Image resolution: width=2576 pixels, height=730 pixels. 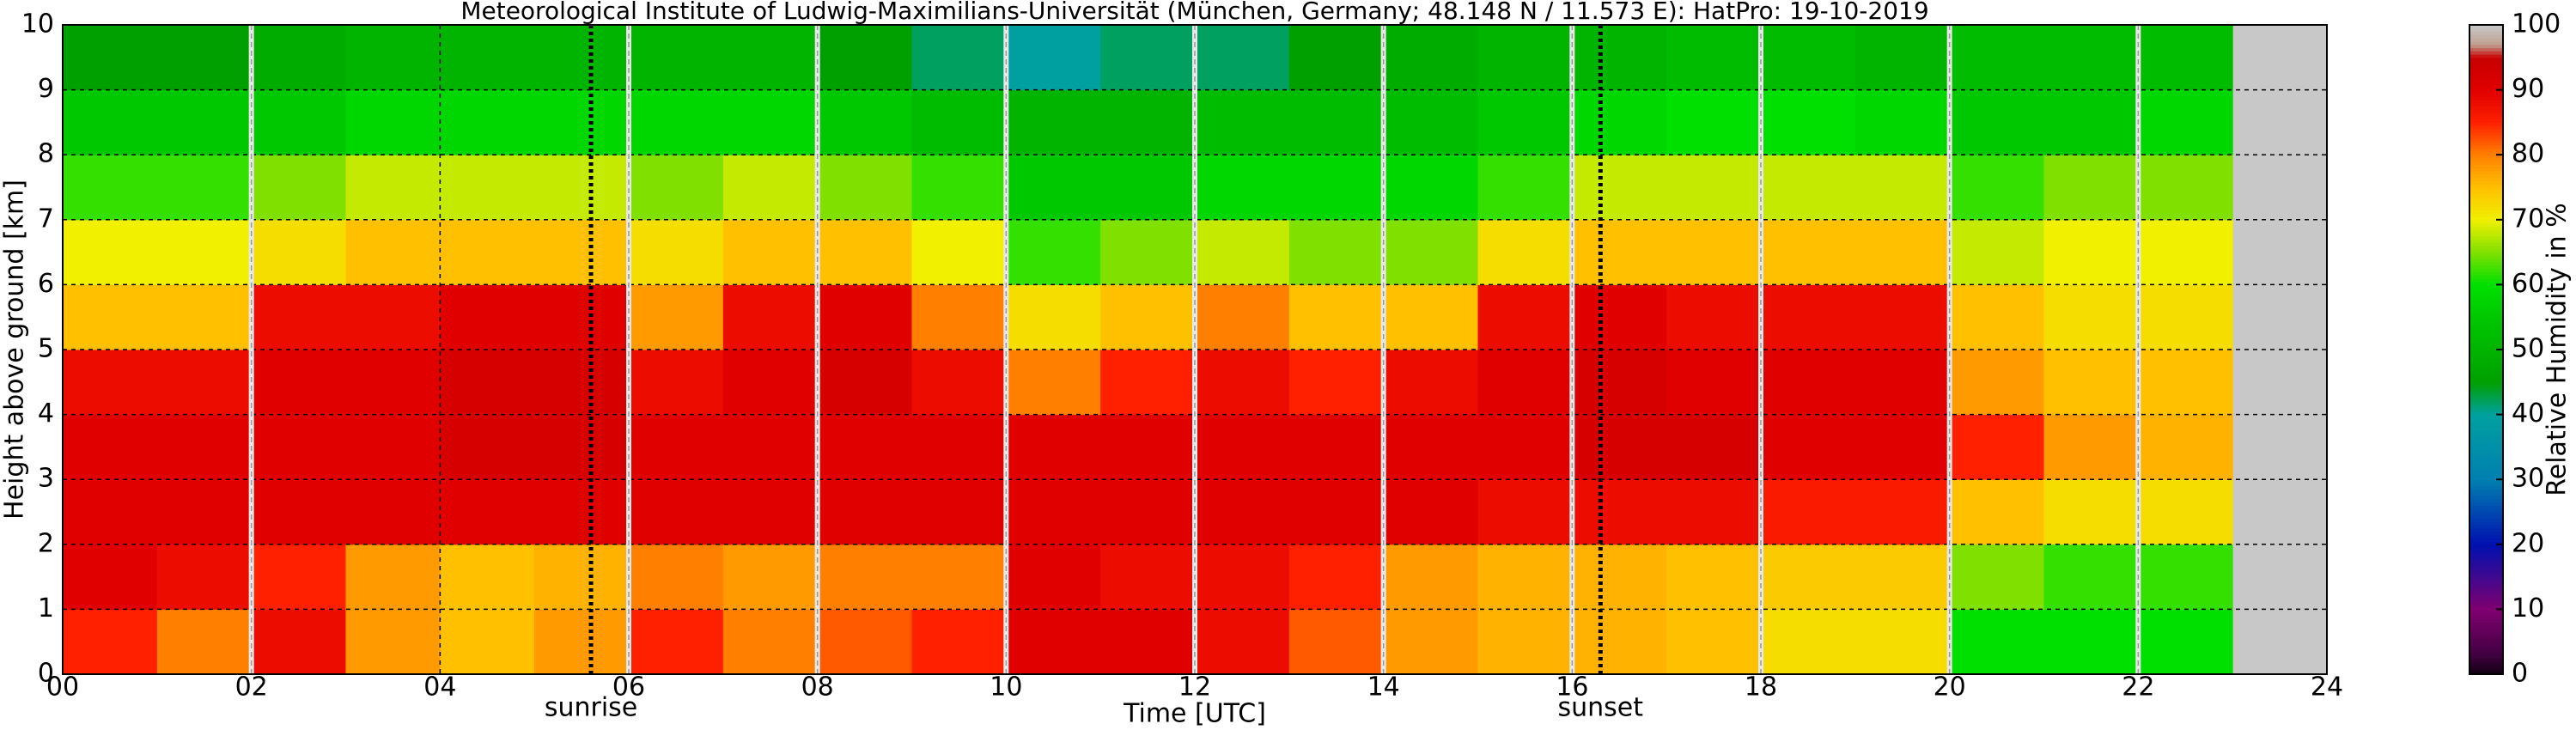 I want to click on x-tick-label: 20, so click(x=1950, y=687).